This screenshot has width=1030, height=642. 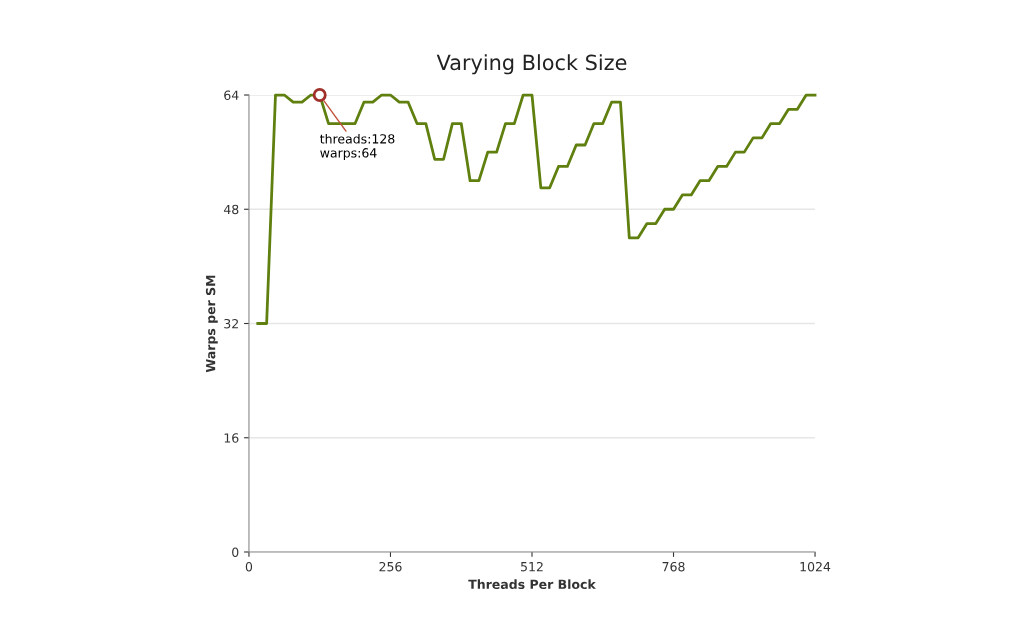 I want to click on x-tick-label: 256, so click(x=390, y=566).